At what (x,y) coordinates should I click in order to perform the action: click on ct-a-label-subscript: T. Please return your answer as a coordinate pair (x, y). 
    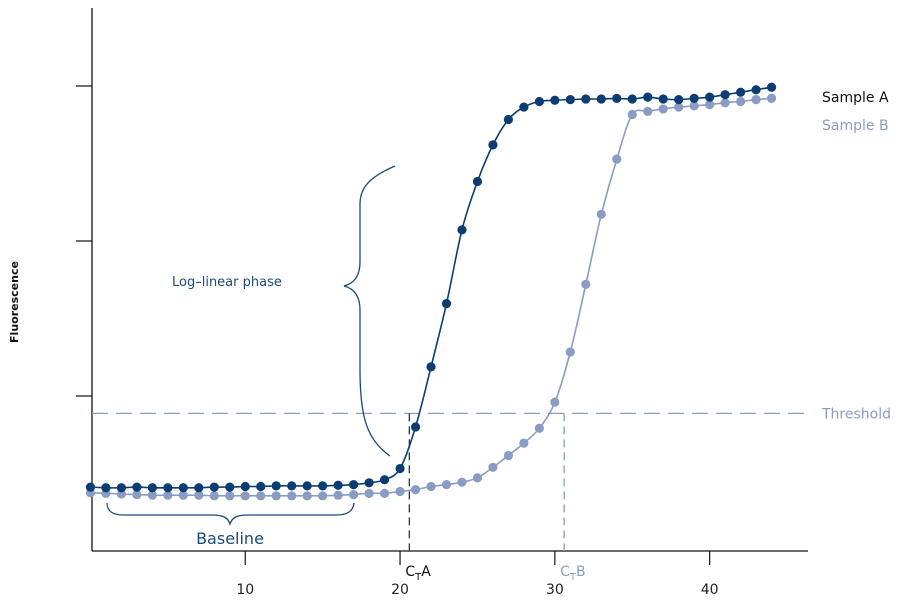
    Looking at the image, I should click on (418, 577).